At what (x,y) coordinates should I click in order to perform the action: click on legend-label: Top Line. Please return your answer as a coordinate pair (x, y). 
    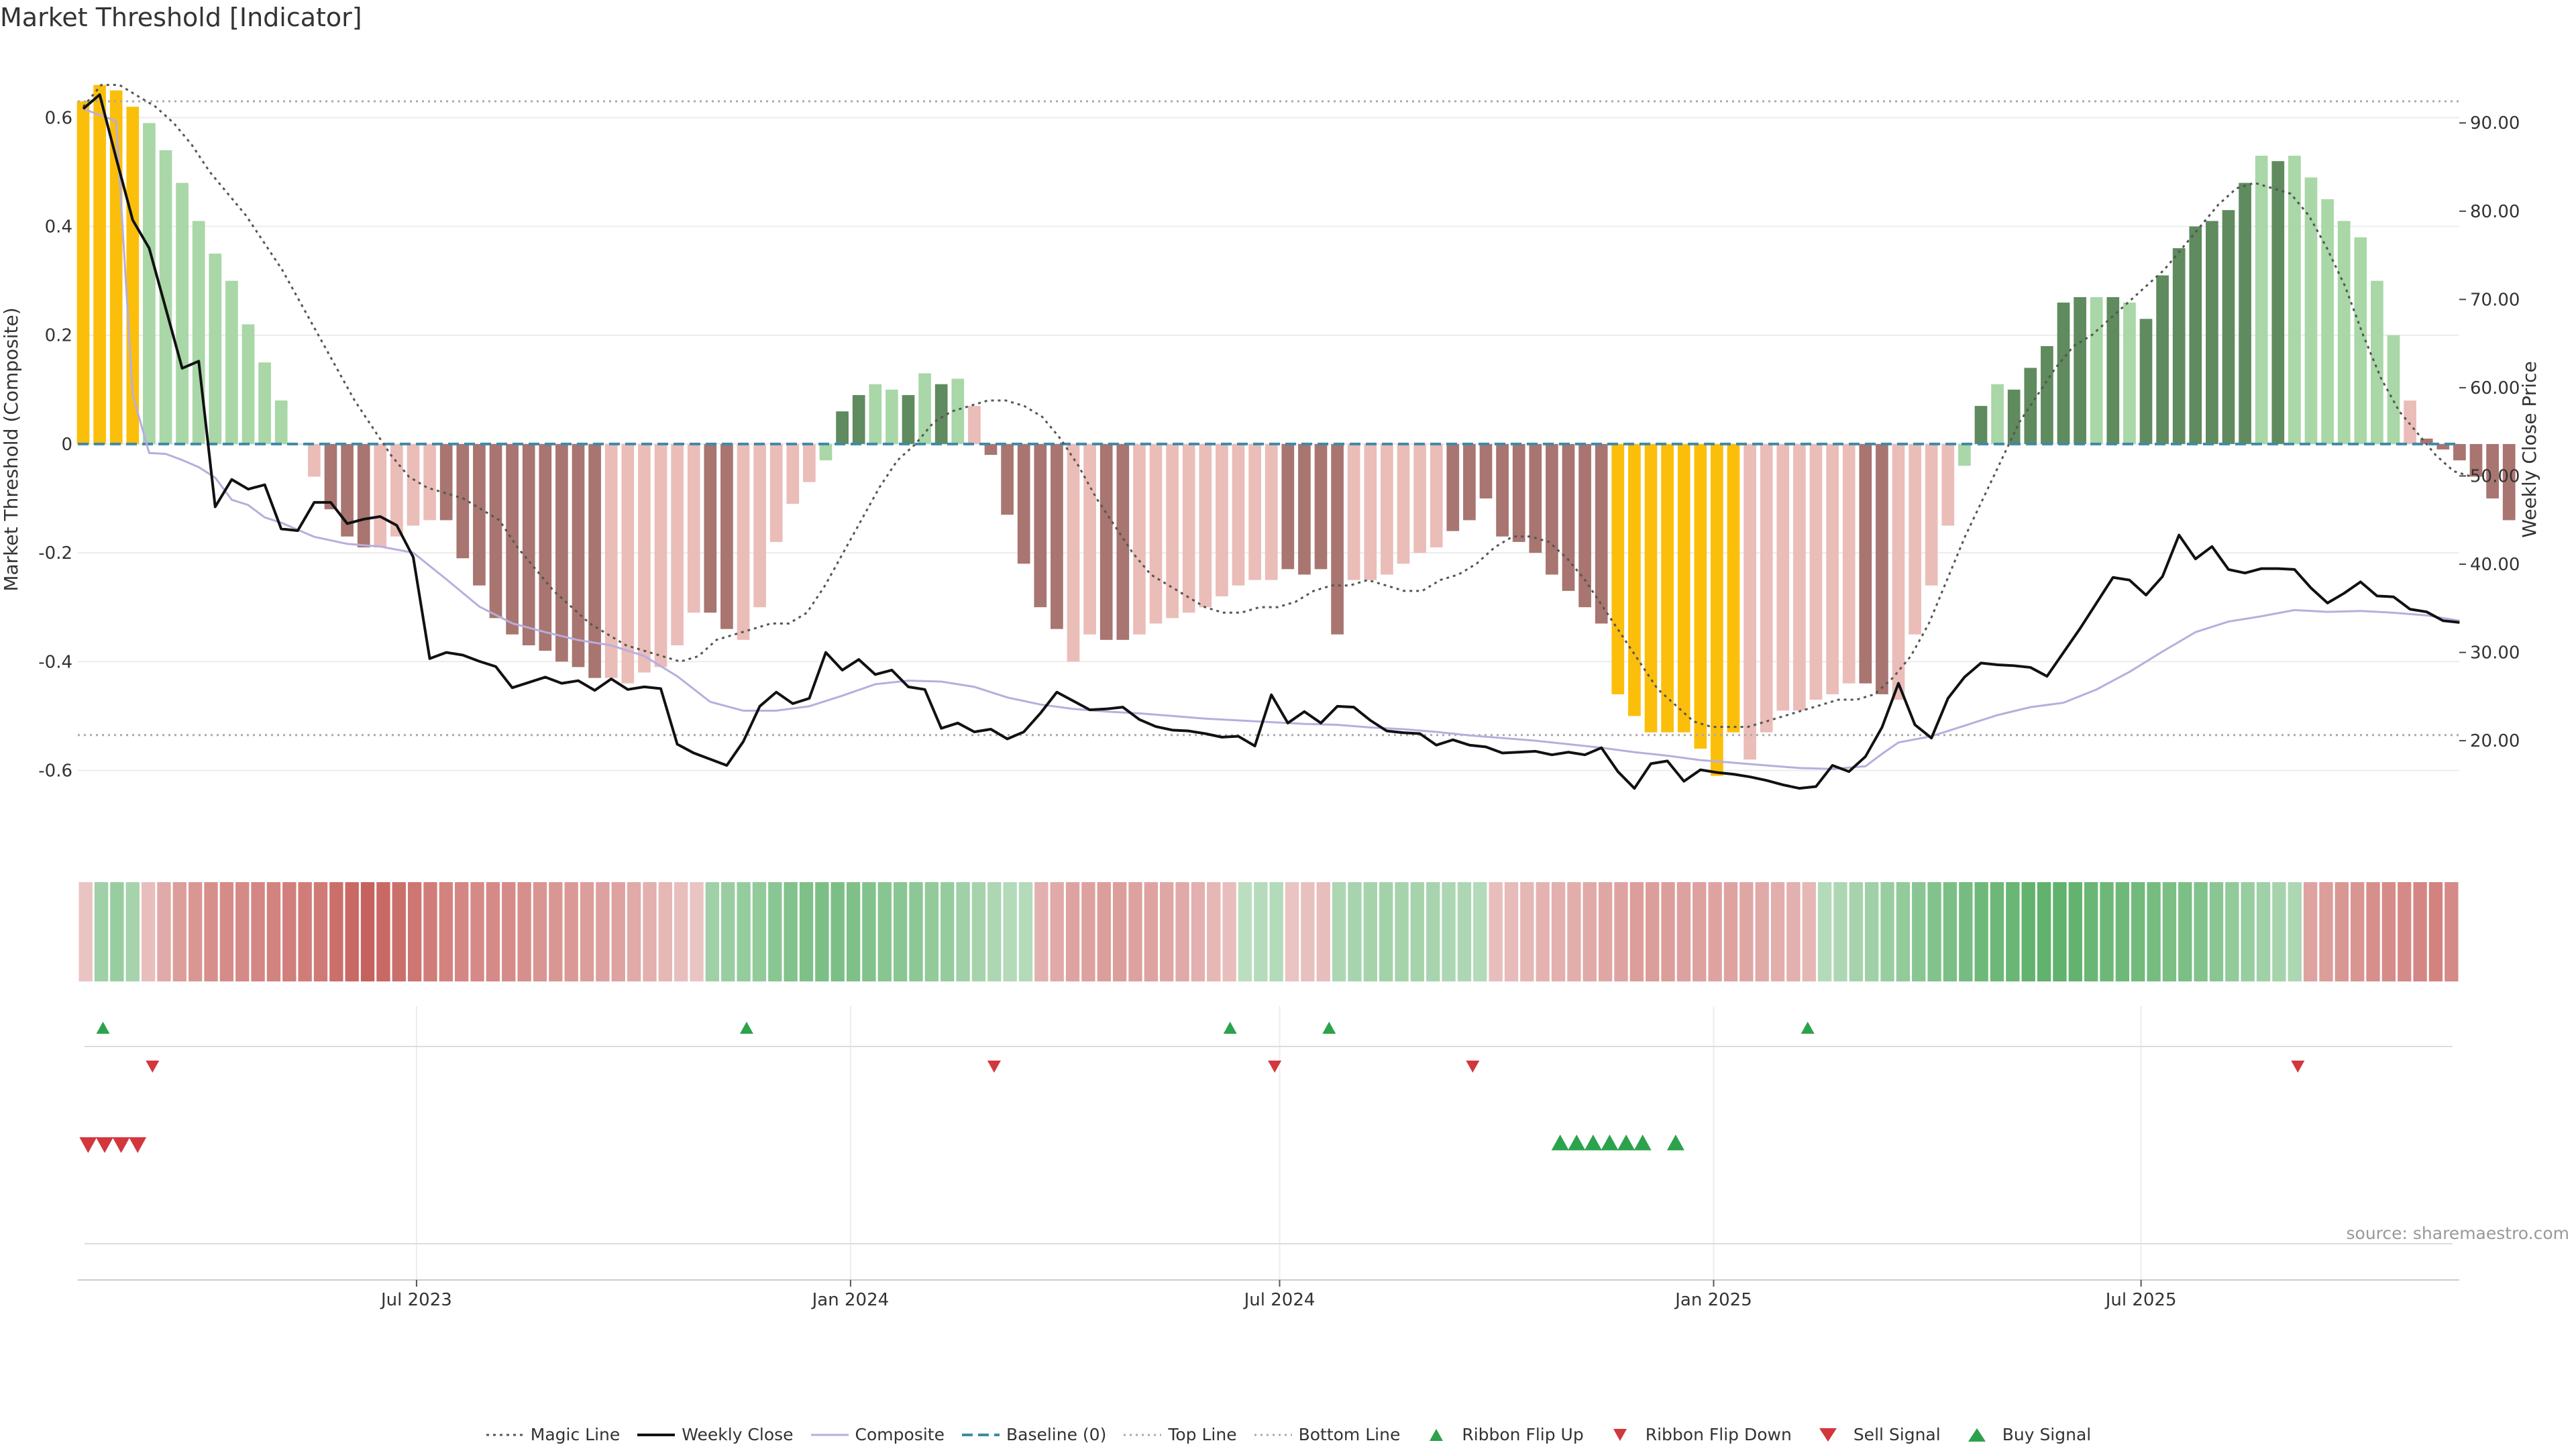
    Looking at the image, I should click on (1202, 1434).